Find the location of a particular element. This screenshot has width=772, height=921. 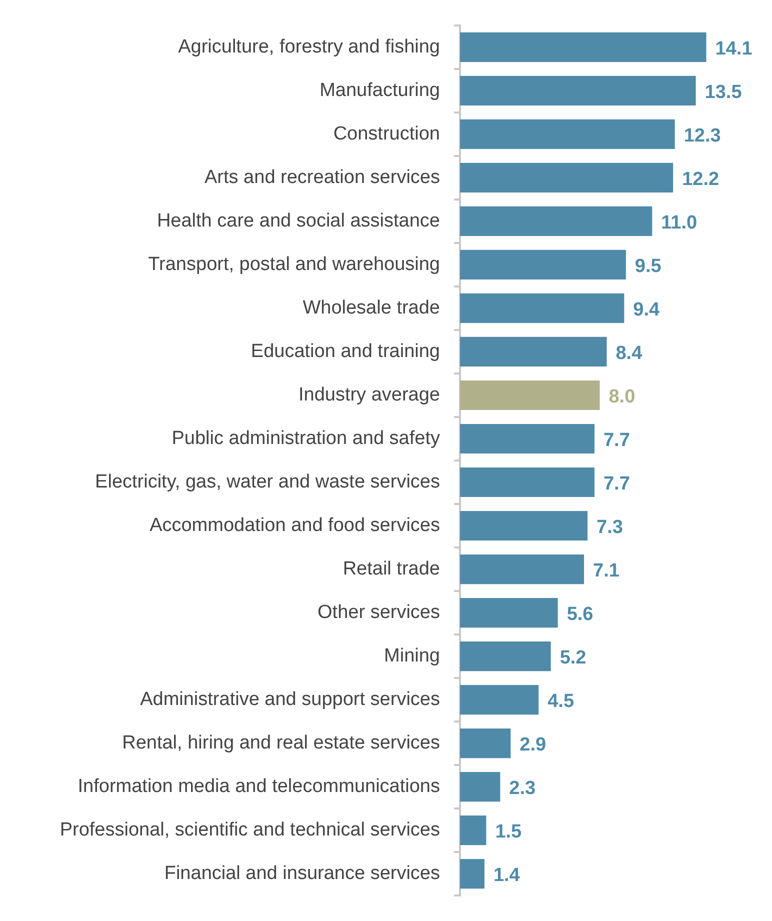

y-tick-label: Accommodation and food services is located at coordinates (295, 525).